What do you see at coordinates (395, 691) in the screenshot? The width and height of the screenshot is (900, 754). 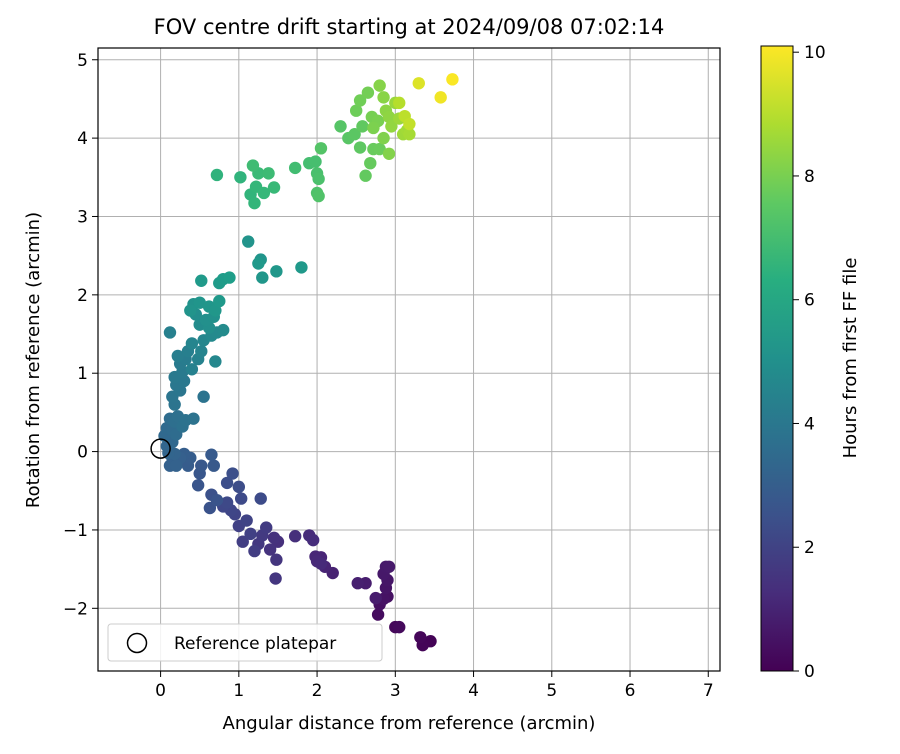 I see `x-tick-label: 3` at bounding box center [395, 691].